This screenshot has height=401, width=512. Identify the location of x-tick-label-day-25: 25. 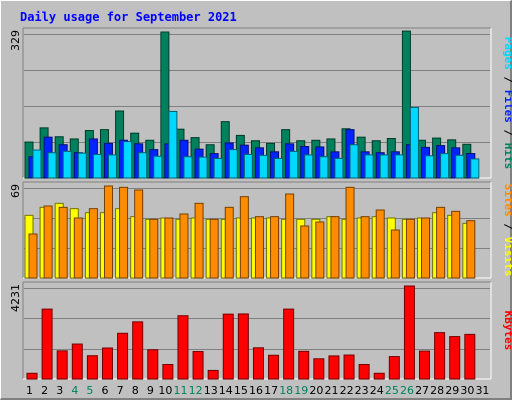
(392, 390).